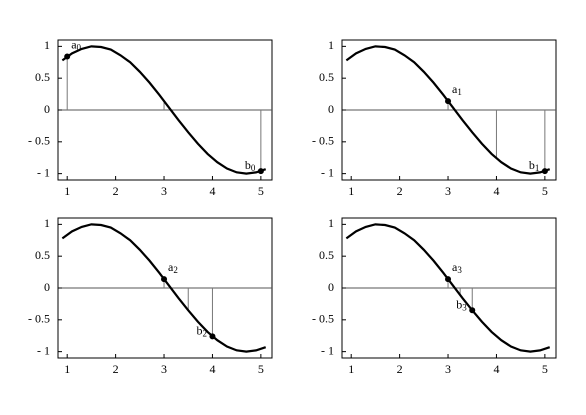 The height and width of the screenshot is (415, 586). What do you see at coordinates (534, 165) in the screenshot?
I see `point-label: b1` at bounding box center [534, 165].